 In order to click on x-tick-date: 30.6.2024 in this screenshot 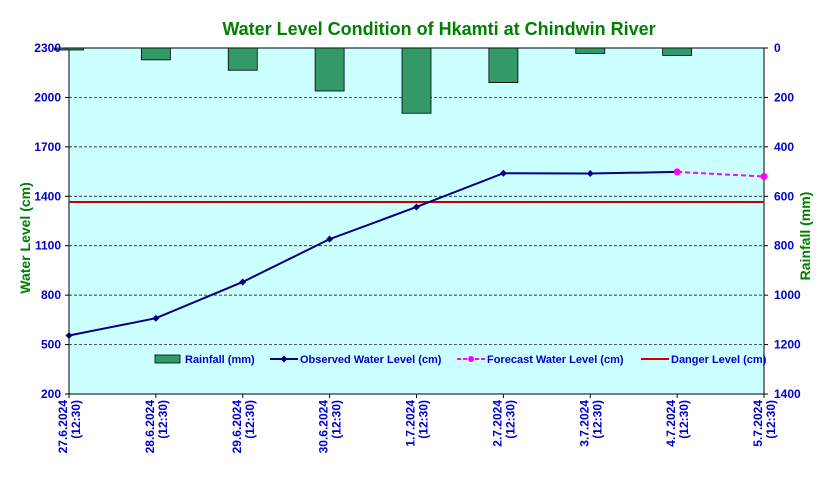, I will do `click(324, 427)`.